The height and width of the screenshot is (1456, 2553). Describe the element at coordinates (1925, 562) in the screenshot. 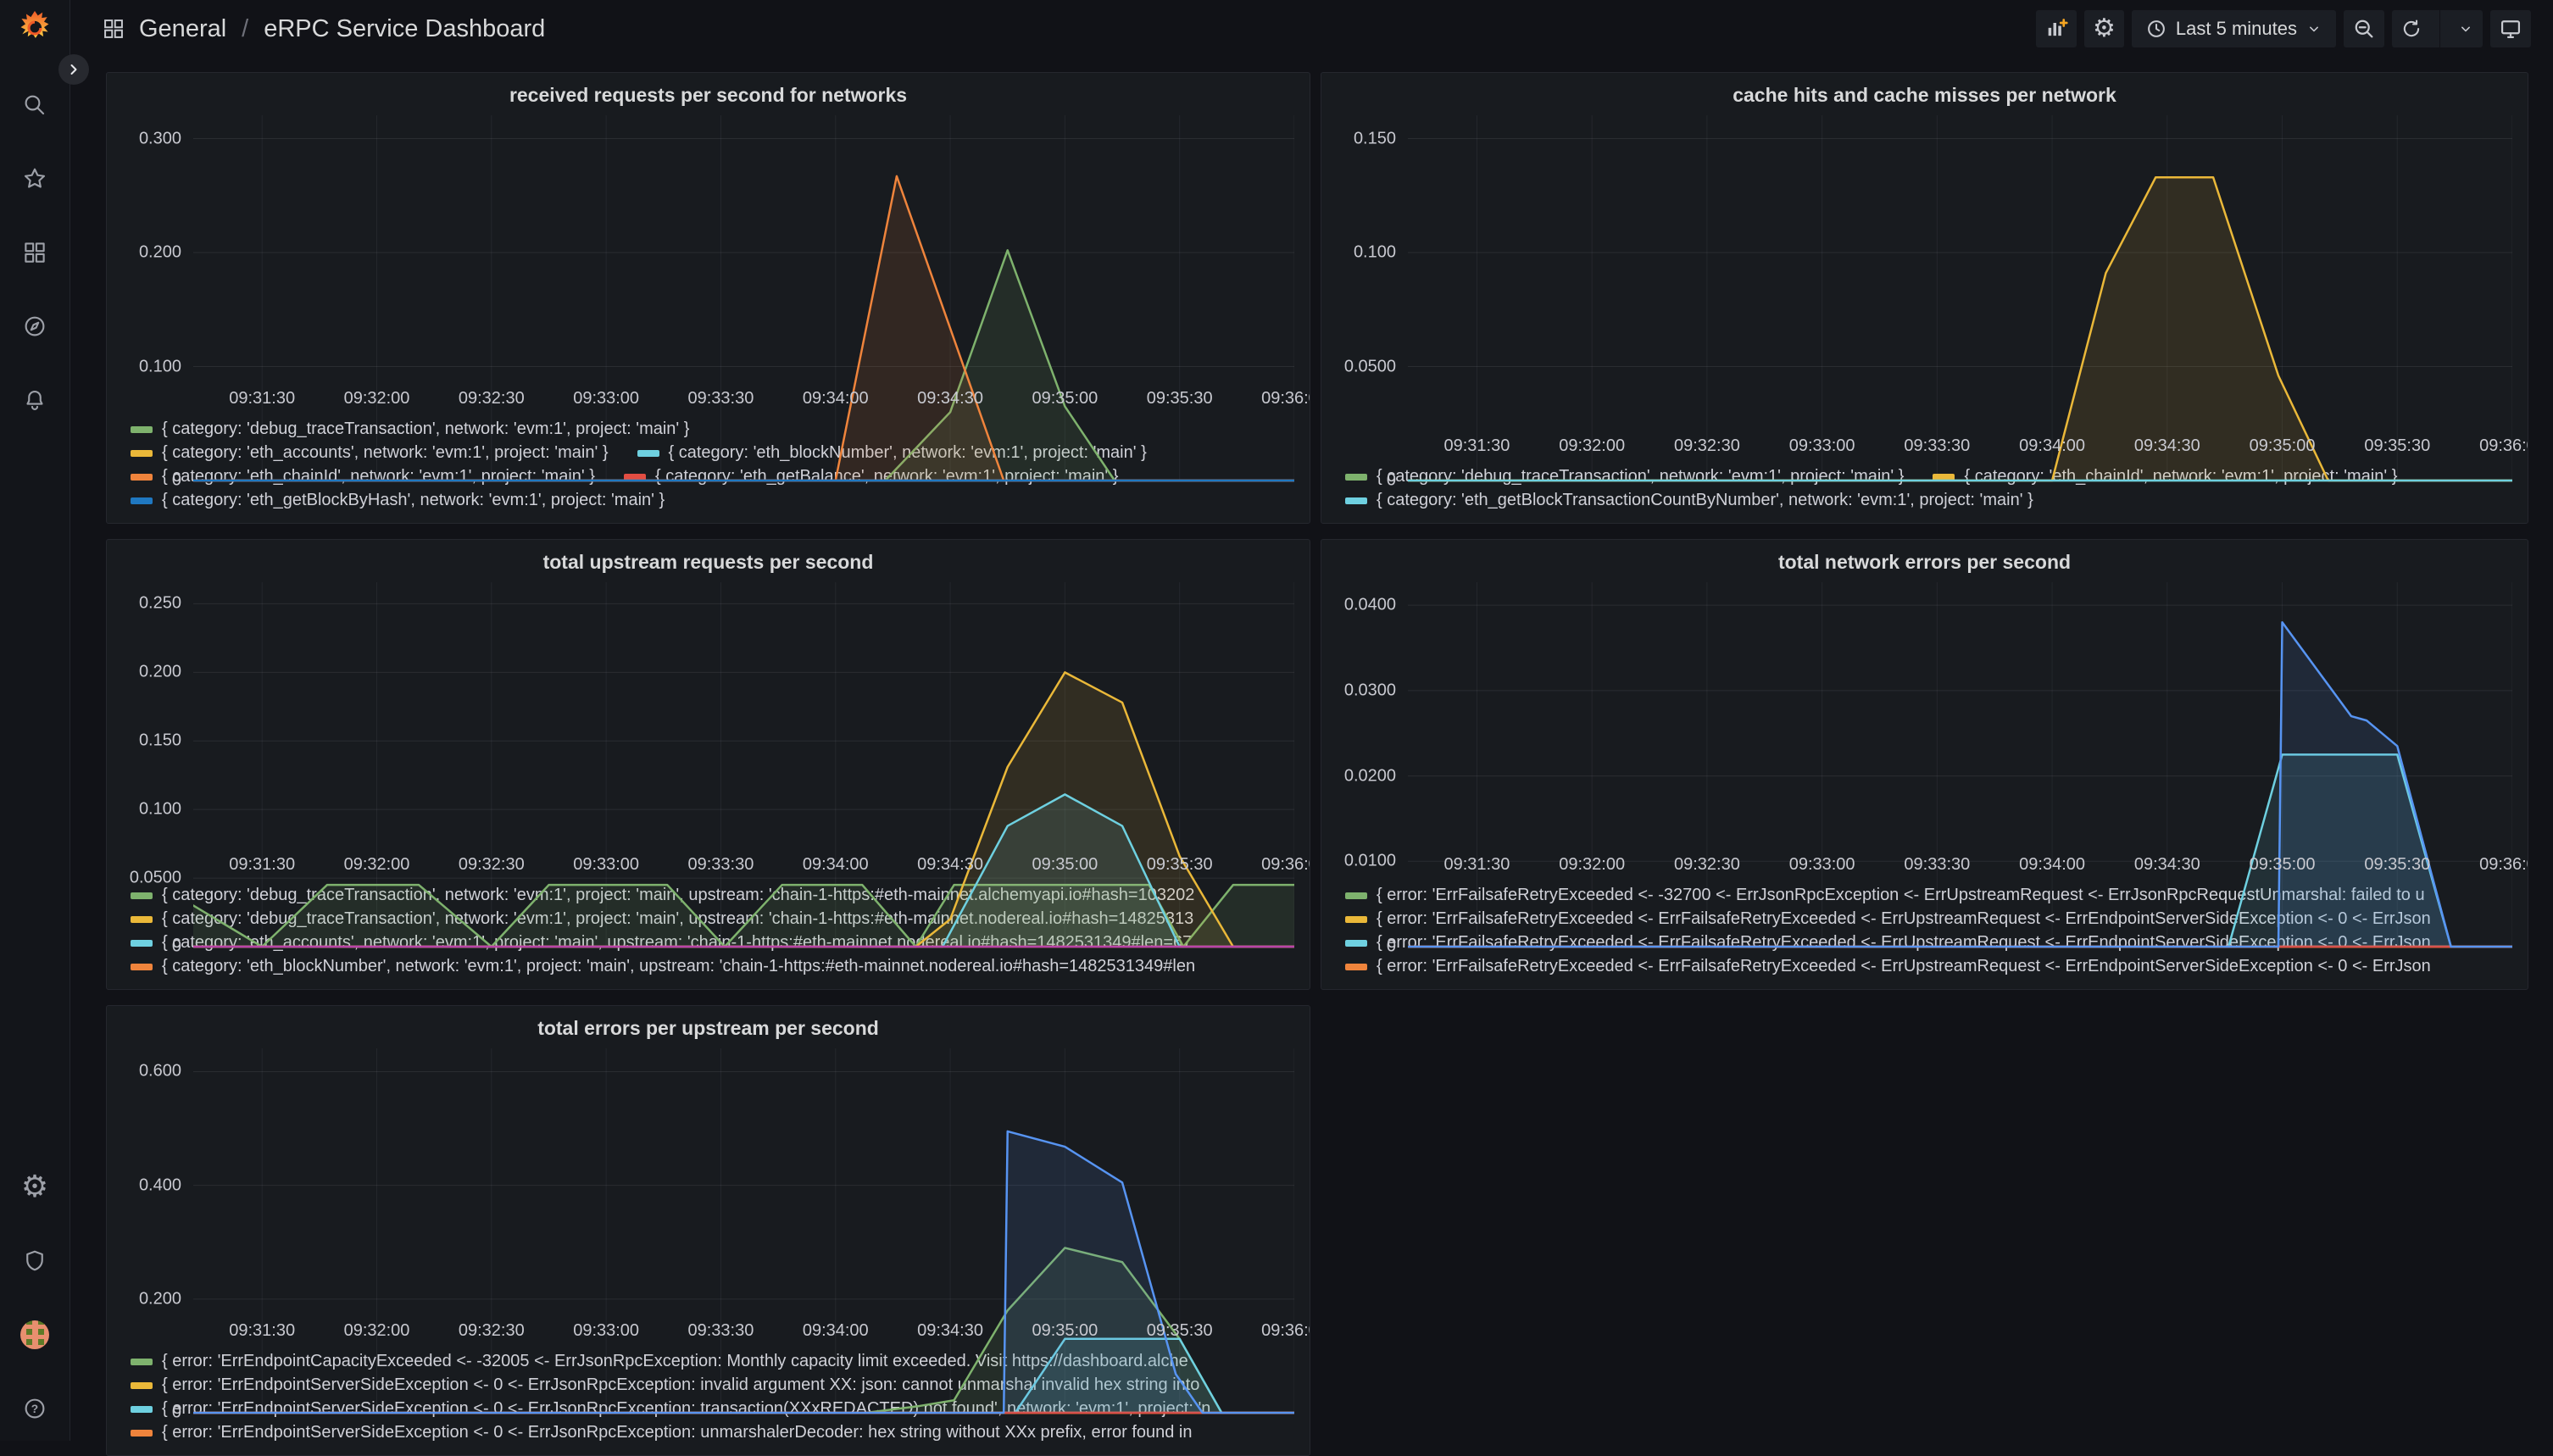

I see `panel-title: total network errors per second` at that location.